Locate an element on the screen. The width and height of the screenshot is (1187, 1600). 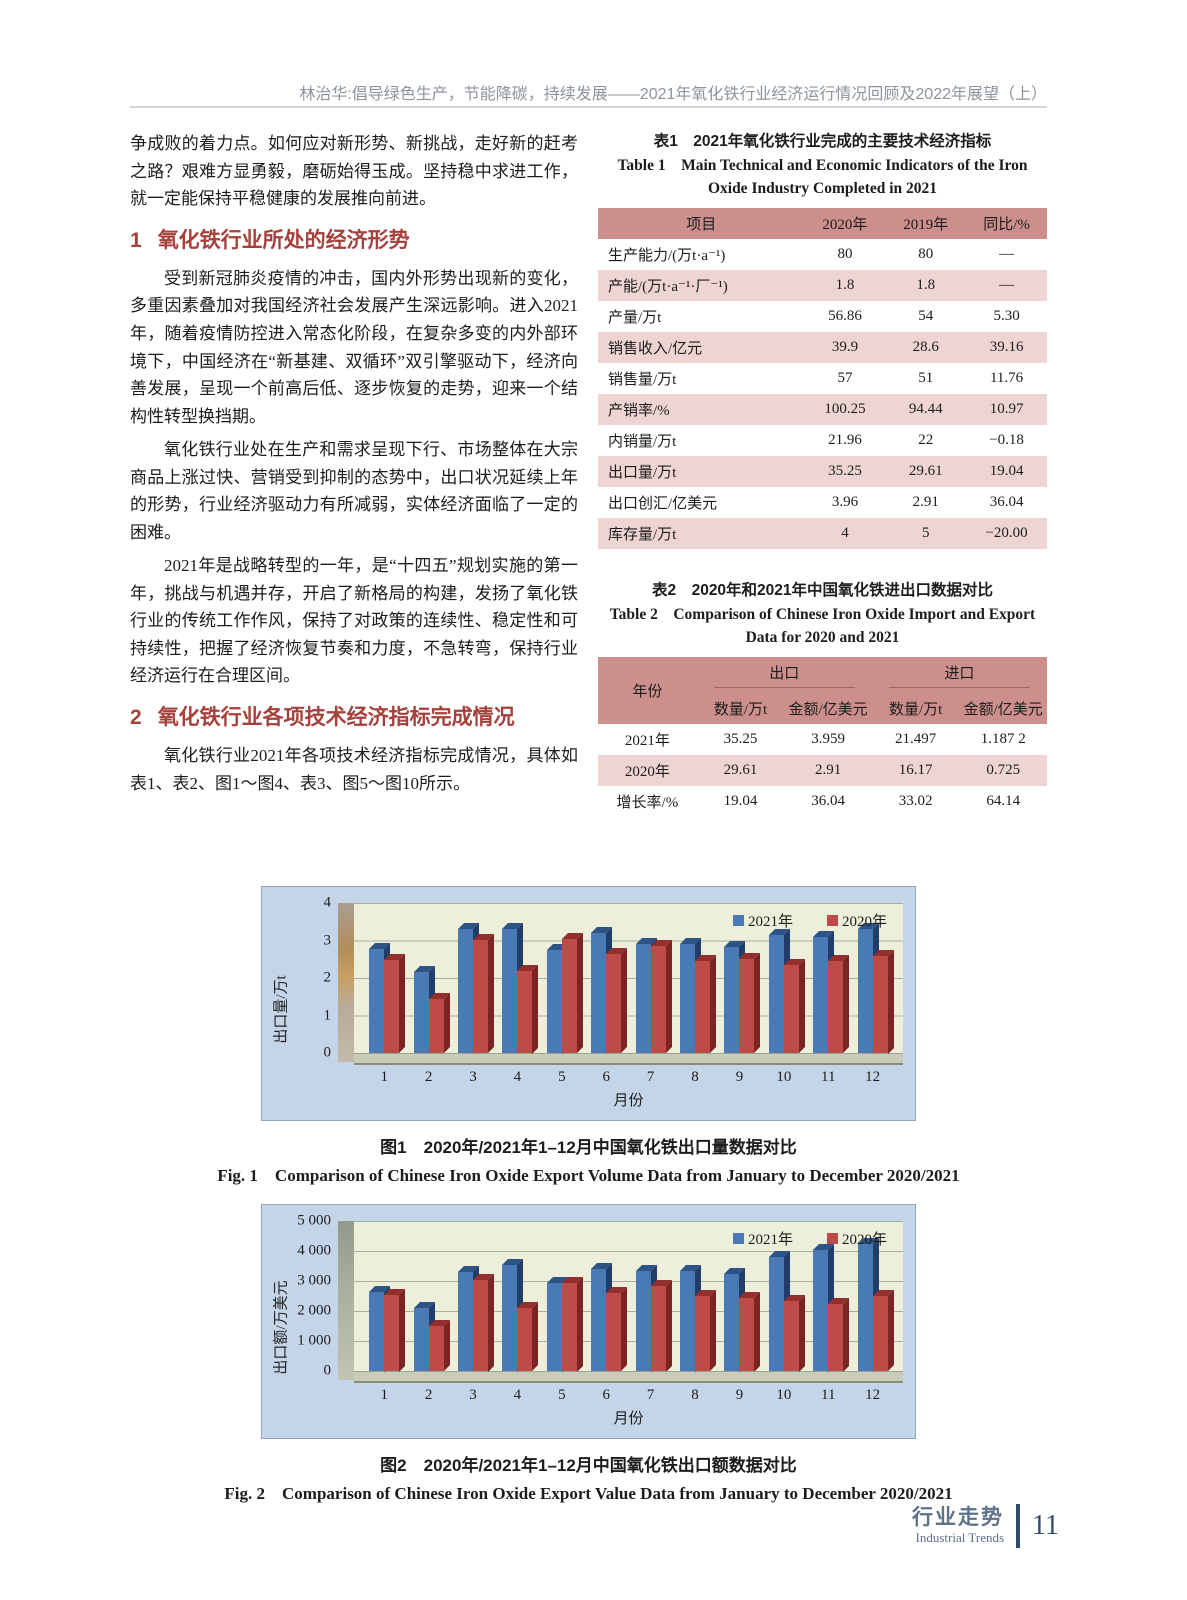
x-tick-label: 7 is located at coordinates (650, 1395).